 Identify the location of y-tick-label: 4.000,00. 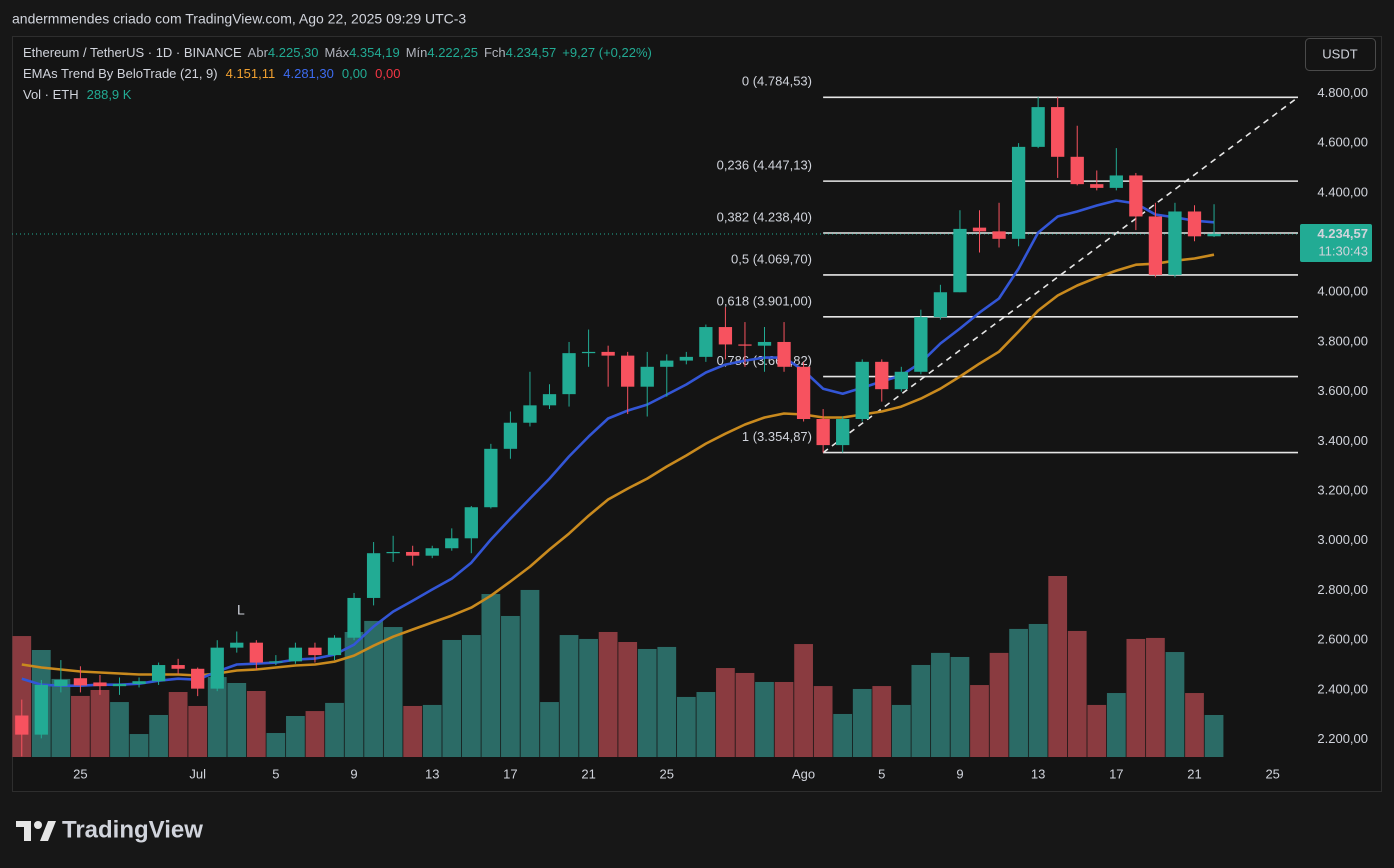
(1342, 291).